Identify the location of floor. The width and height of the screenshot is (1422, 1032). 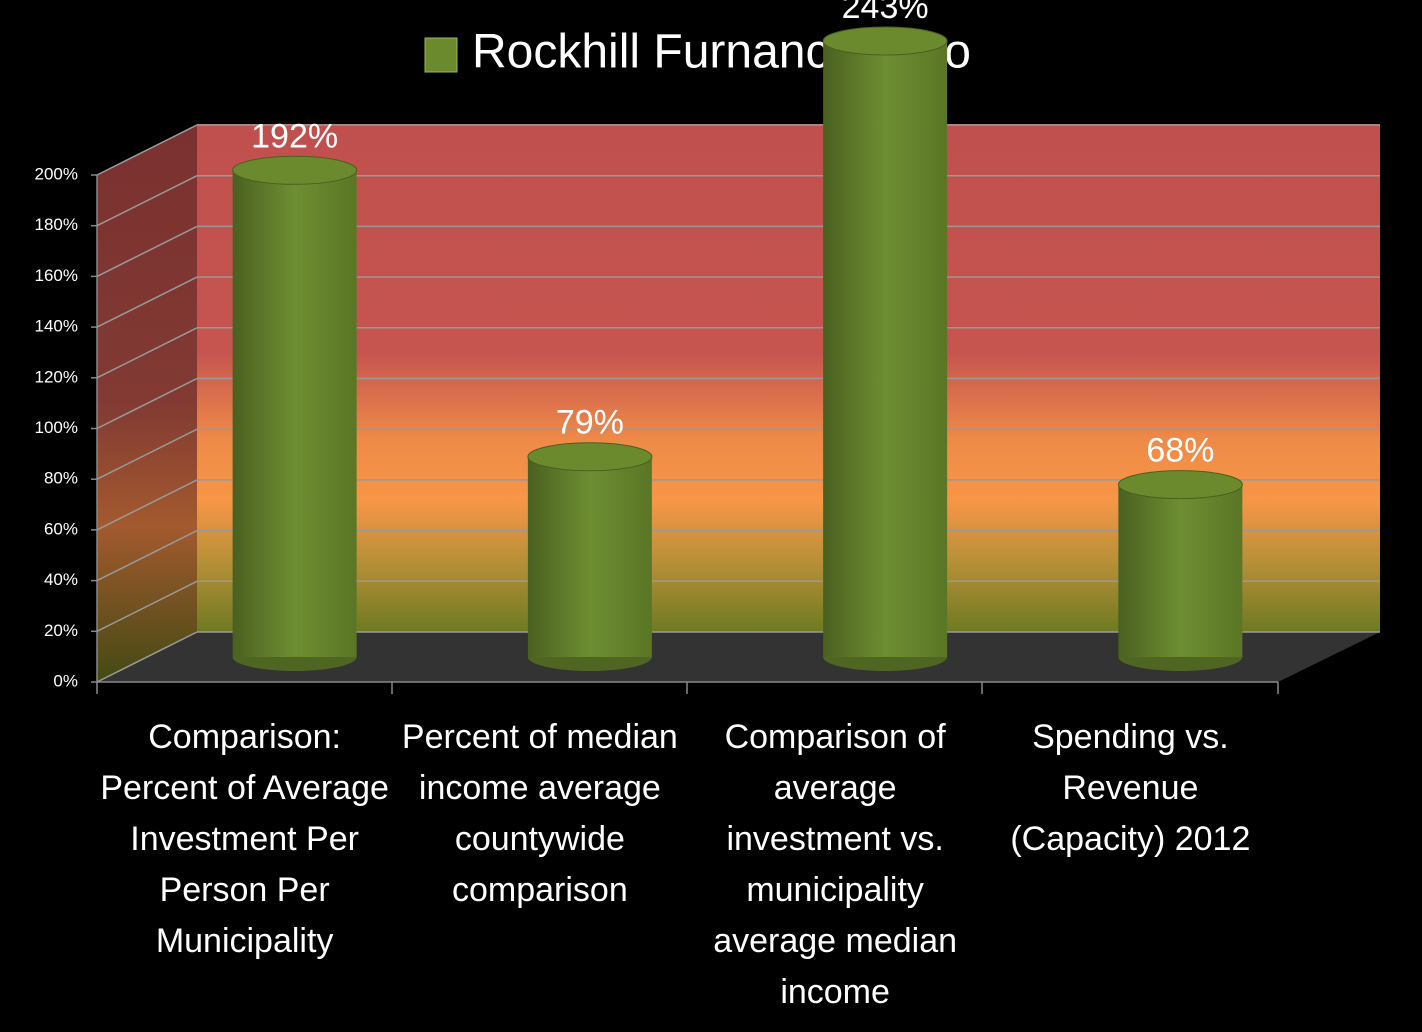
(738, 657).